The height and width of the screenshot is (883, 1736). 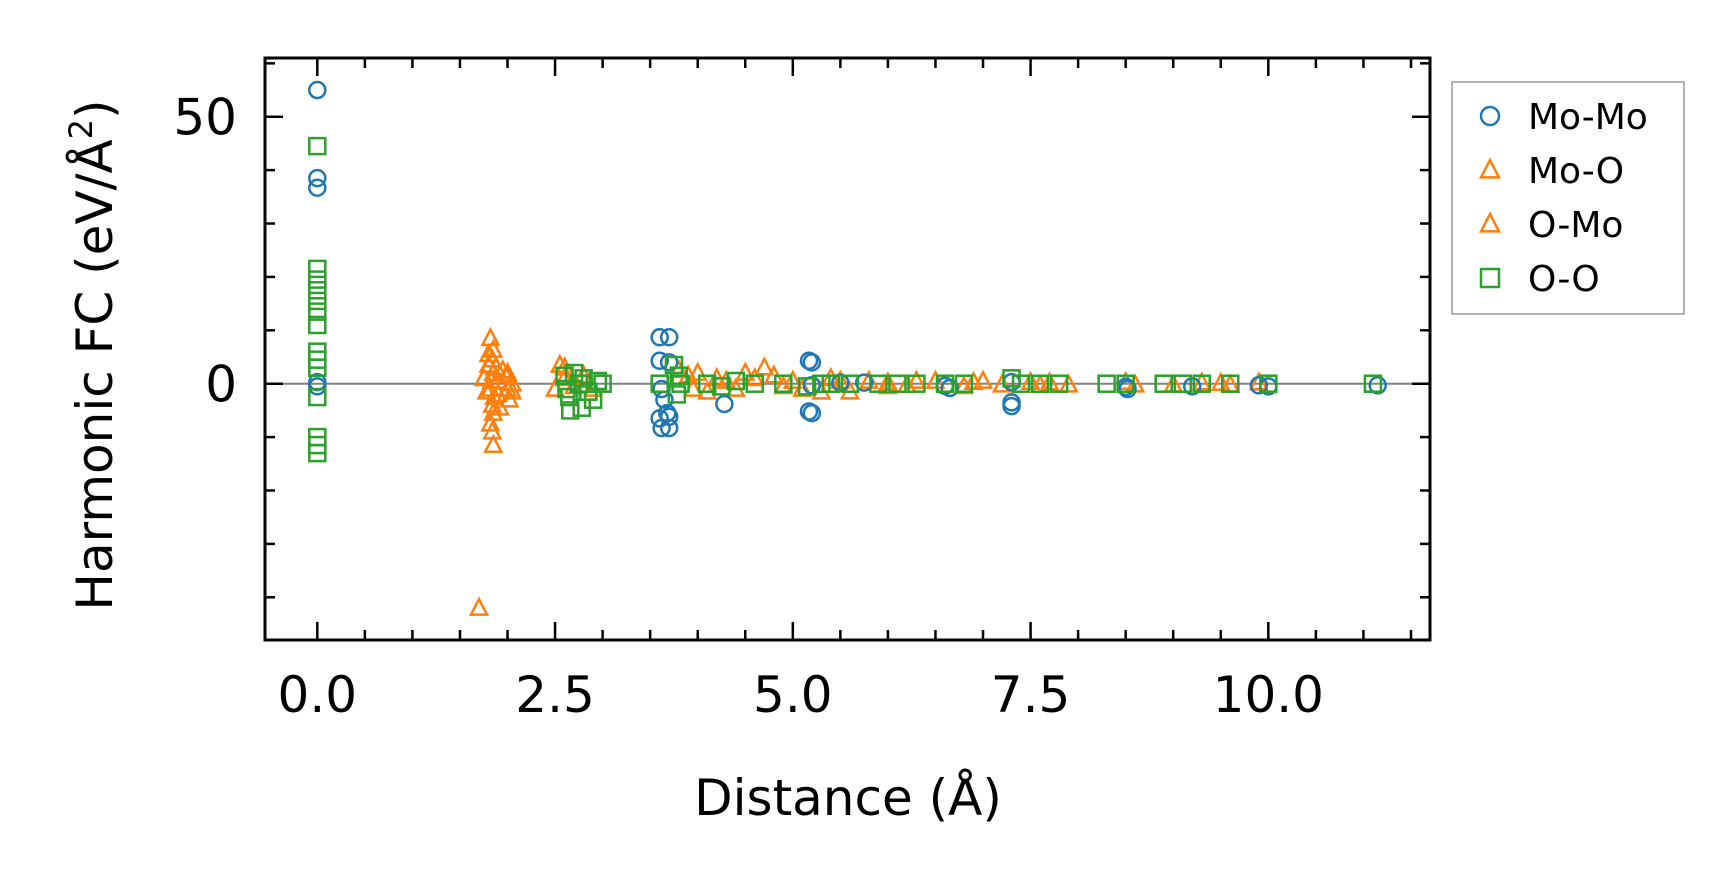 I want to click on y-axis-title-superscript: 2, so click(x=81, y=129).